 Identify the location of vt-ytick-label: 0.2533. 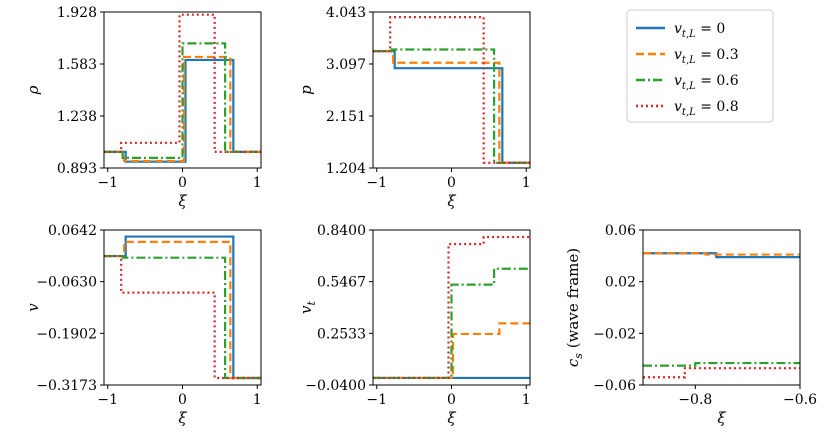
(341, 334).